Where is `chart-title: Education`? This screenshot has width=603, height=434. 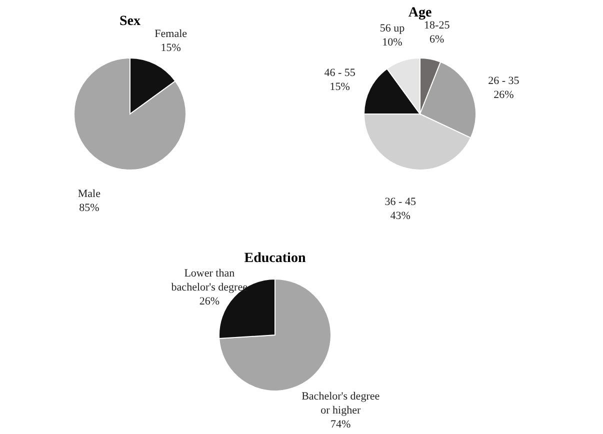 chart-title: Education is located at coordinates (275, 258).